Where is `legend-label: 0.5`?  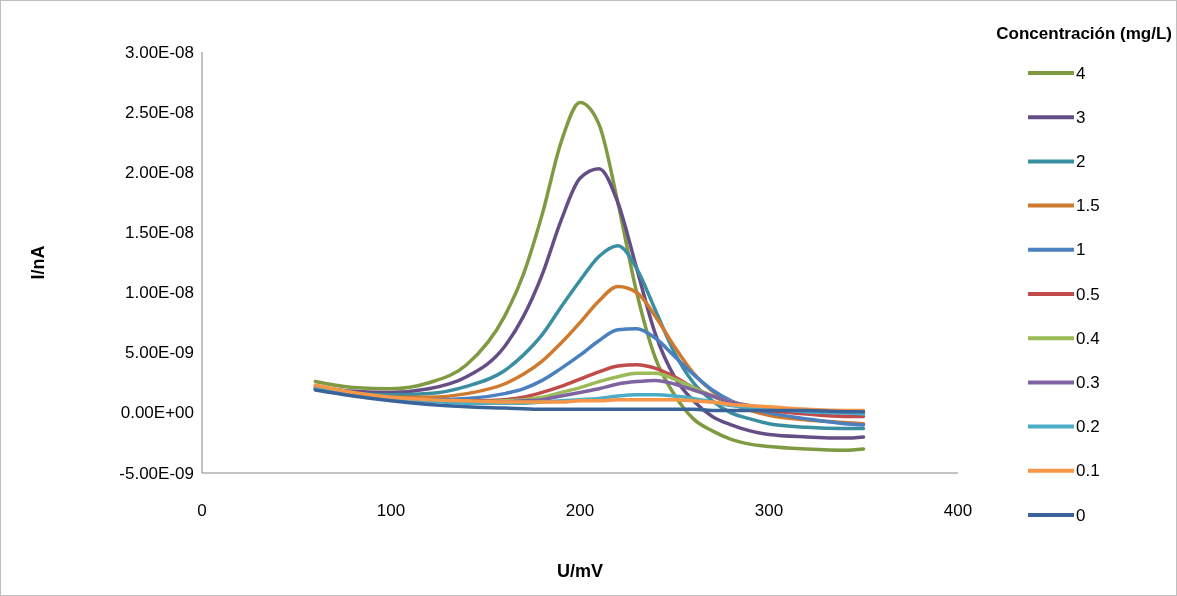 legend-label: 0.5 is located at coordinates (1088, 294).